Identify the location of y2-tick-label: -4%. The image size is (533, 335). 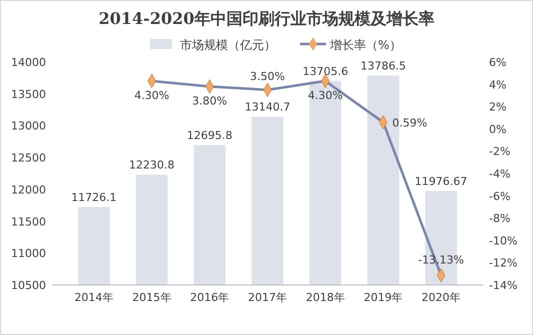
(499, 174).